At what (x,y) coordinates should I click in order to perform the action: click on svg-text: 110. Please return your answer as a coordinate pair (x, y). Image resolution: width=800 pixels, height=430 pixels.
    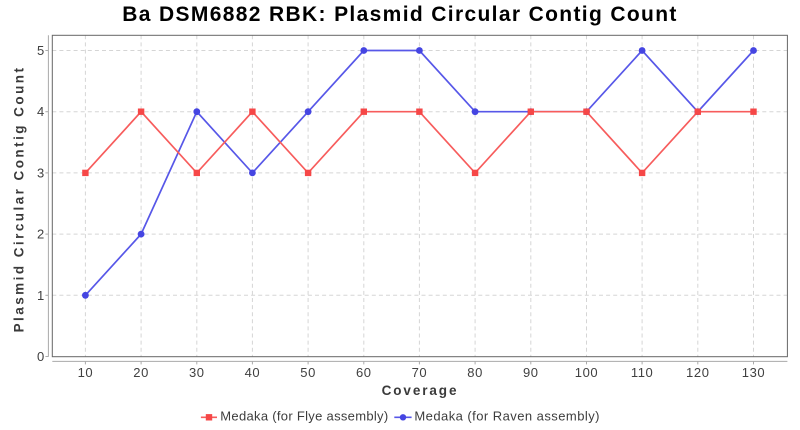
    Looking at the image, I should click on (642, 372).